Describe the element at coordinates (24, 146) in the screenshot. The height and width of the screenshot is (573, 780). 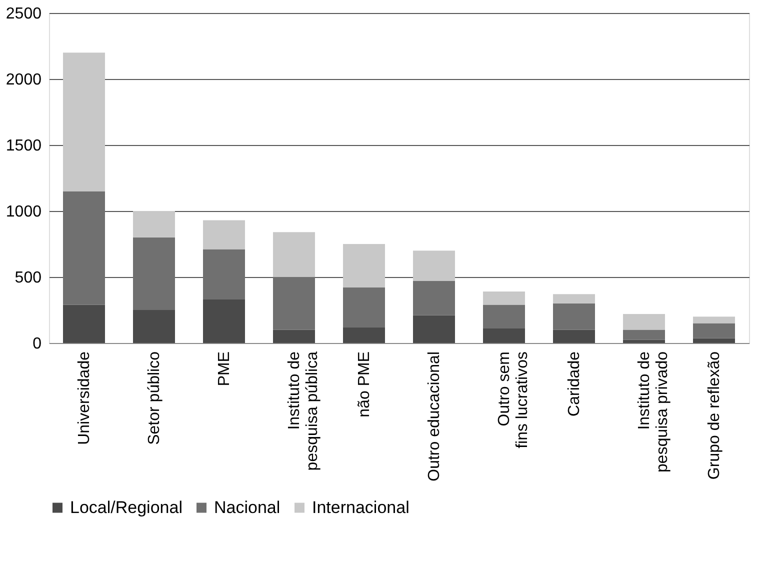
I see `y-tick-label: 1500` at that location.